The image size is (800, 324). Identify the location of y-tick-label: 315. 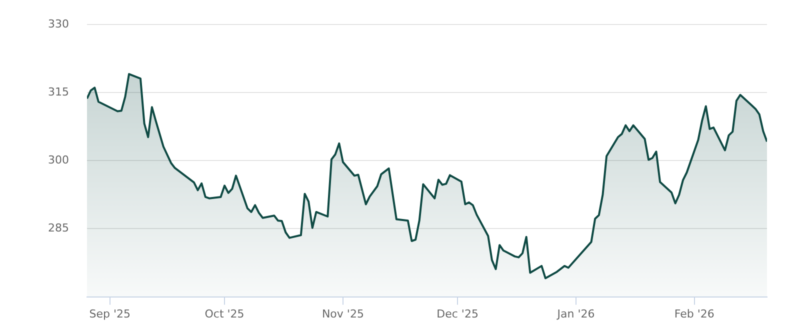
(58, 92).